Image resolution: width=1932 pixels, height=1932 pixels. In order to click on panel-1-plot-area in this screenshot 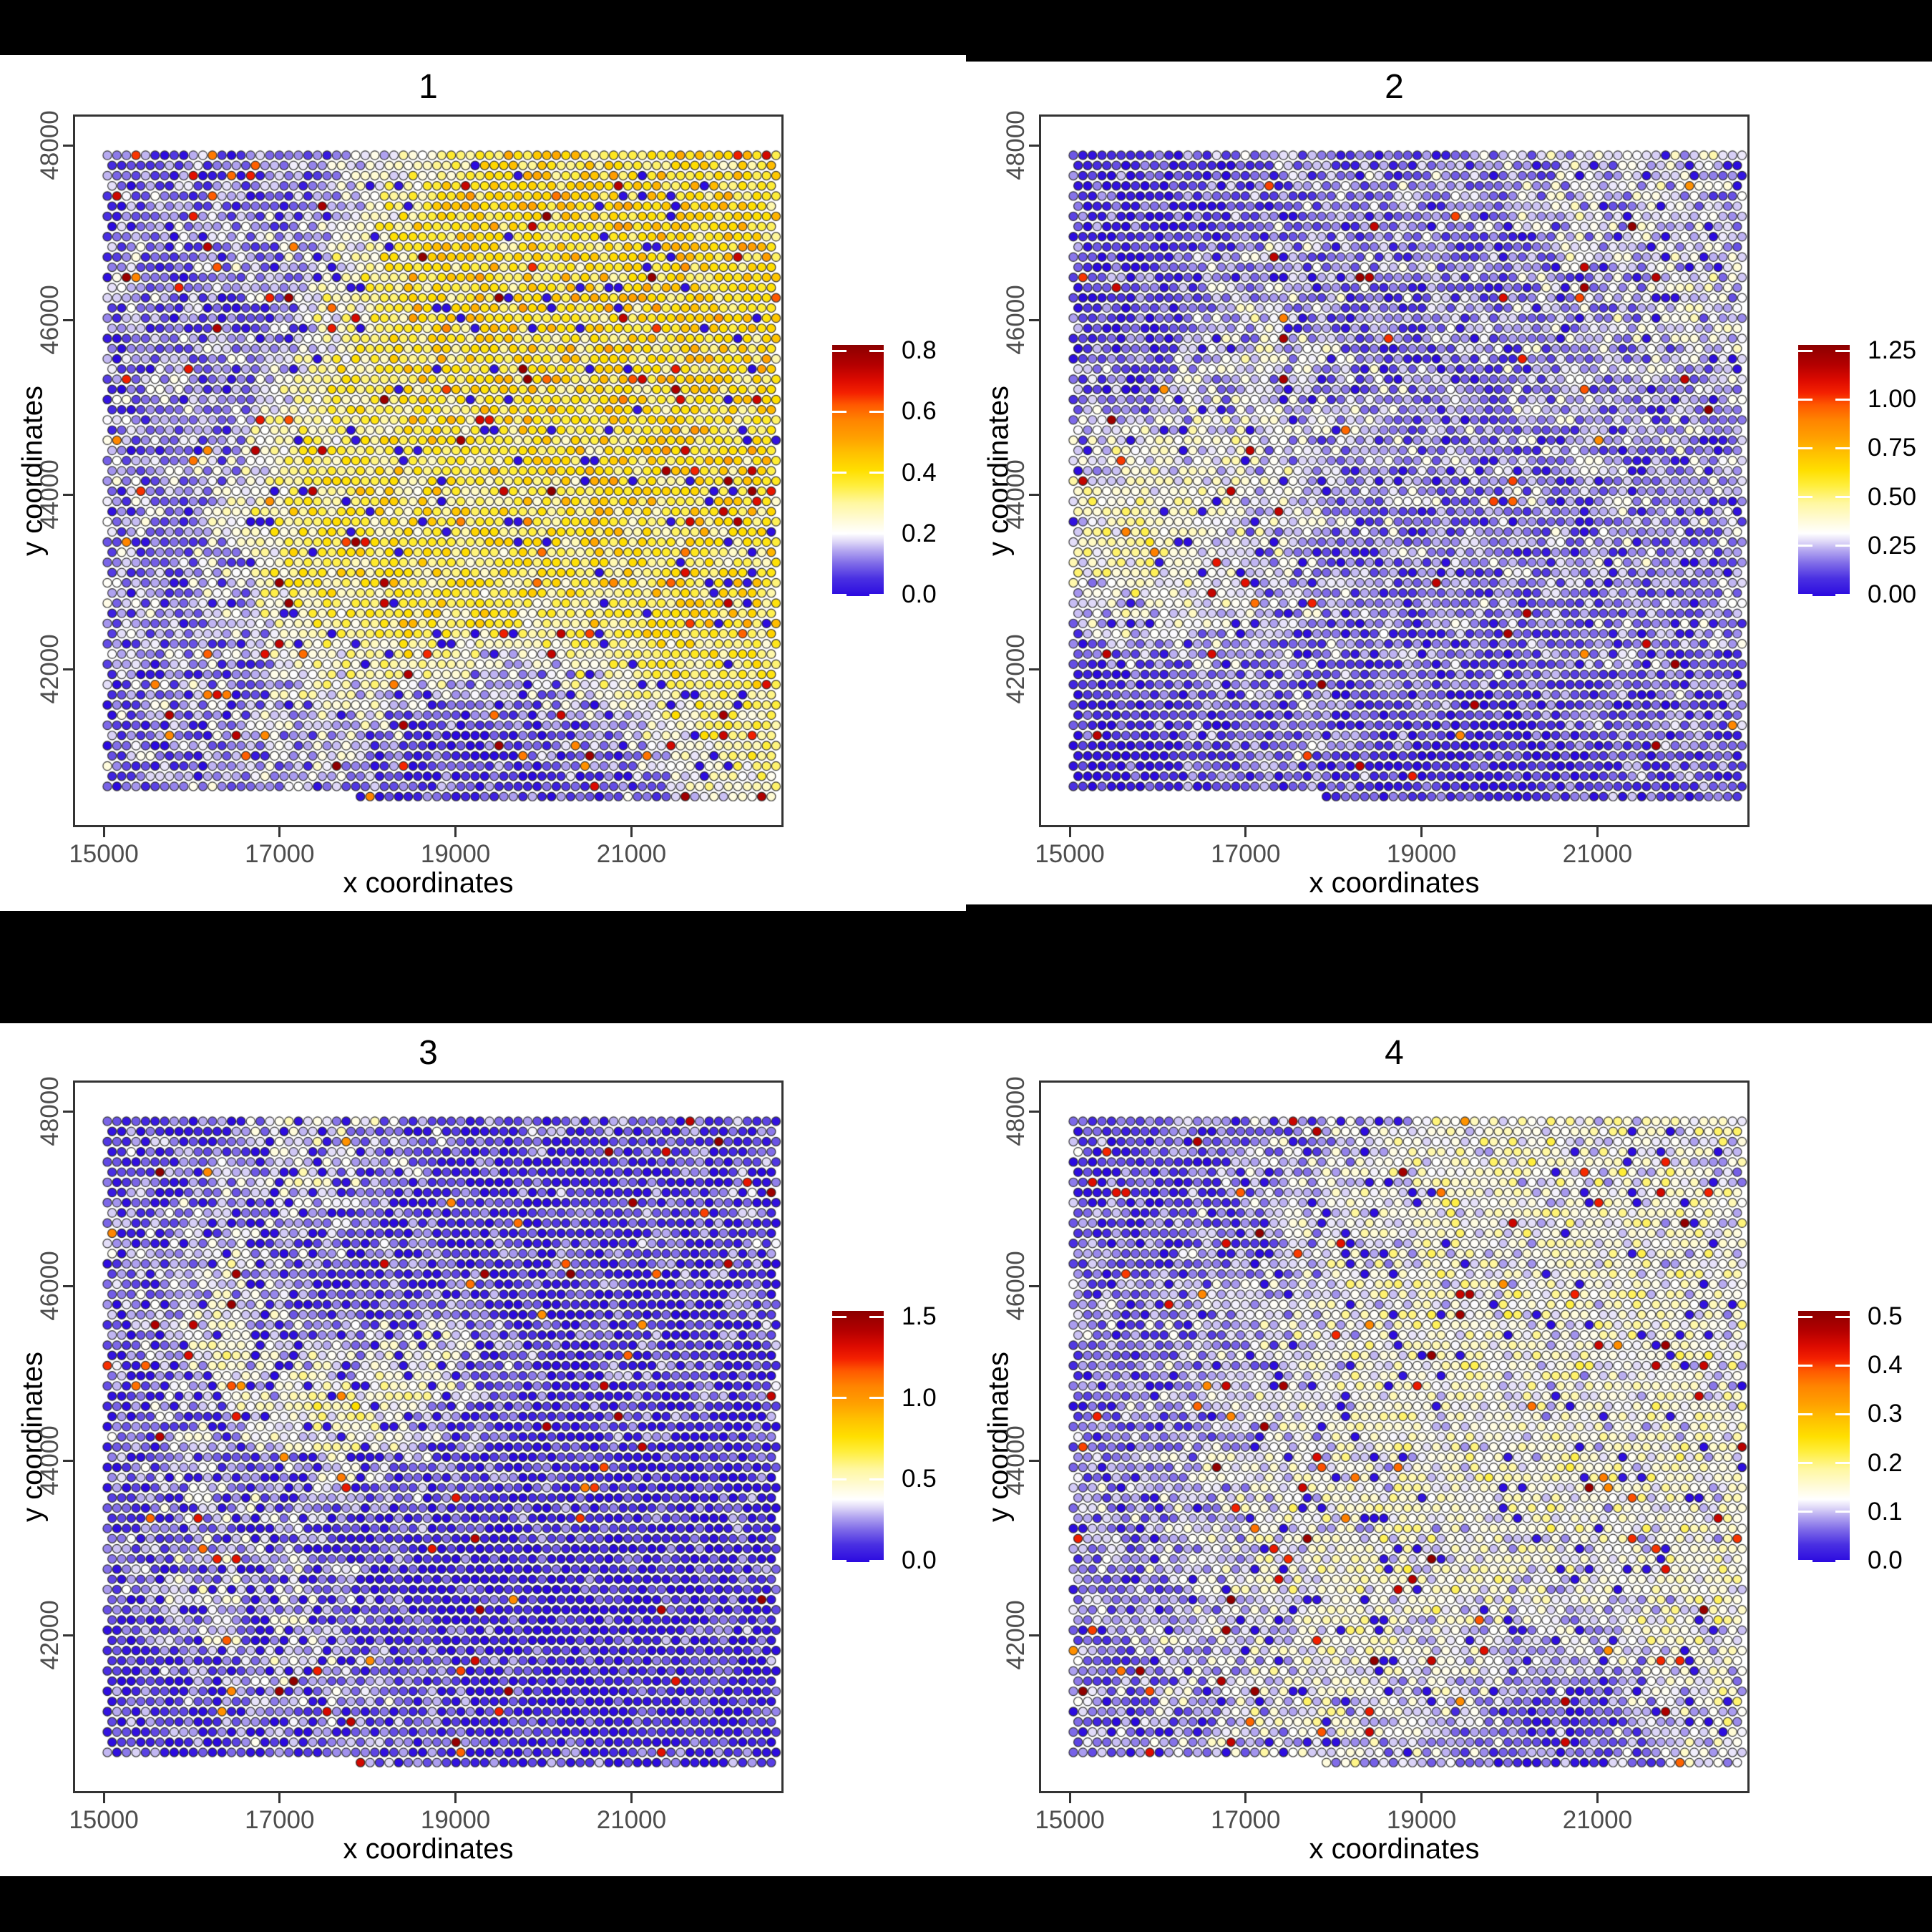, I will do `click(428, 470)`.